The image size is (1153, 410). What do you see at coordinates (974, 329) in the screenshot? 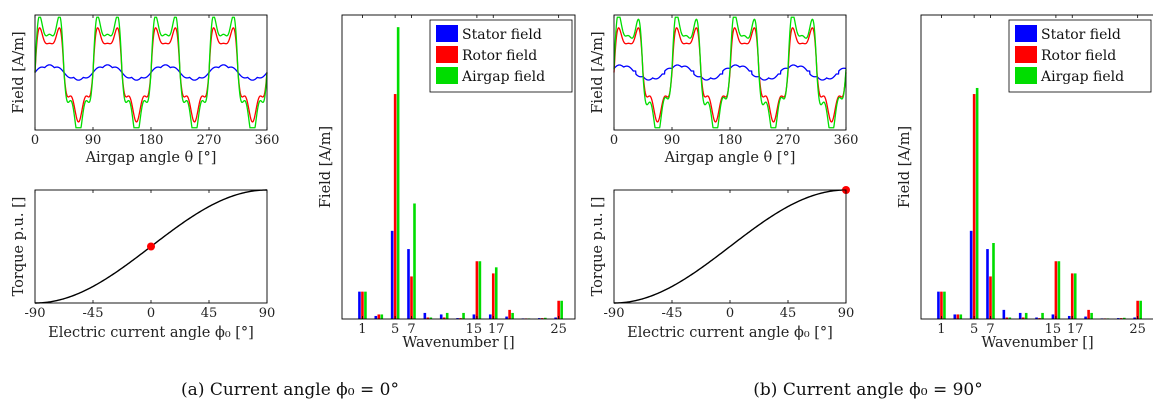
I see `b-spectrum-x-tick-label: 5` at bounding box center [974, 329].